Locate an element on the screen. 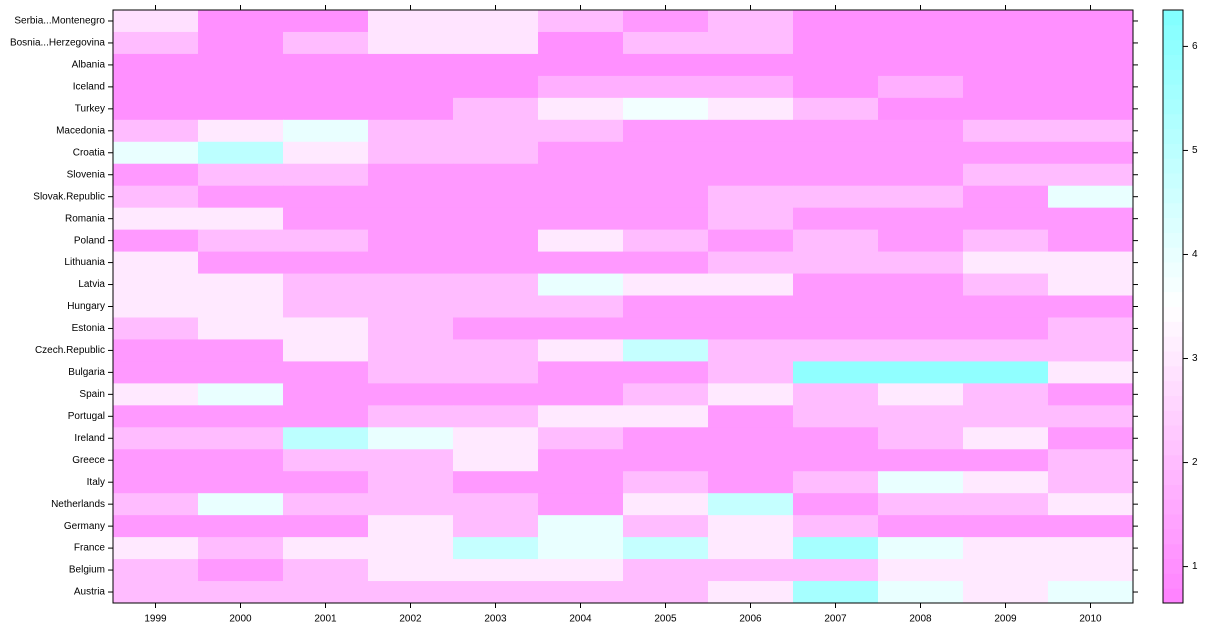  x-tick-label: 2010 is located at coordinates (1090, 619).